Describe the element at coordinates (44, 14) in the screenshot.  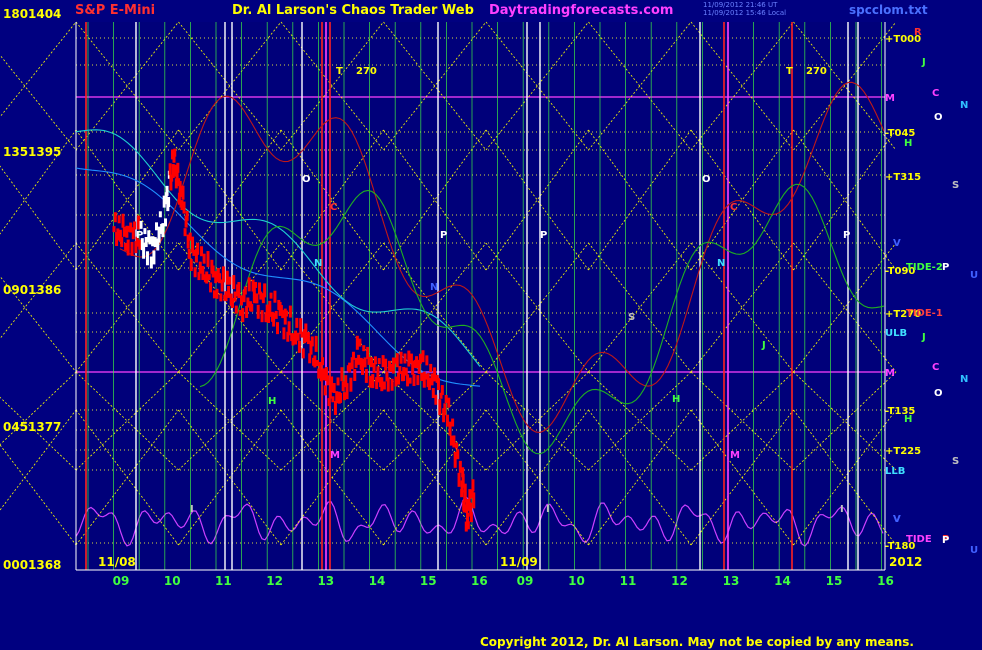
I see `y-tick-price: 1404` at that location.